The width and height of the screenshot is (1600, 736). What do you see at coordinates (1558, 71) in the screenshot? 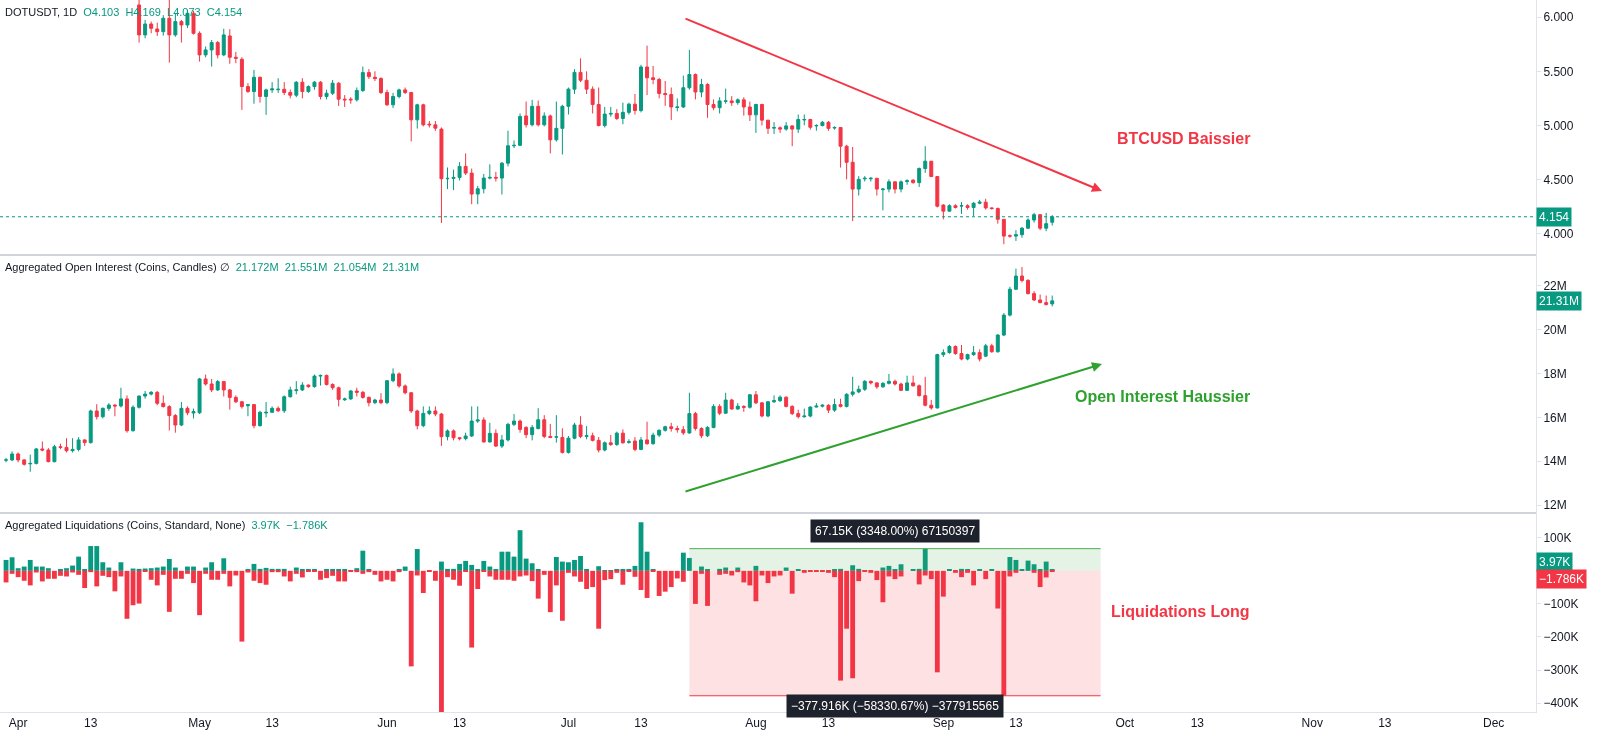
I see `y-tick-label: 5.500` at bounding box center [1558, 71].